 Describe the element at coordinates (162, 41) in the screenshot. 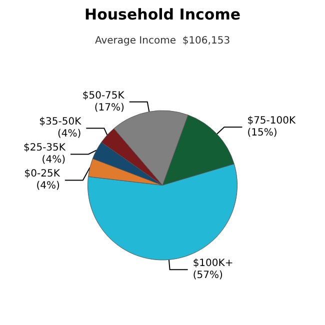

I see `chart-subtitle: Average Income $106,153` at that location.